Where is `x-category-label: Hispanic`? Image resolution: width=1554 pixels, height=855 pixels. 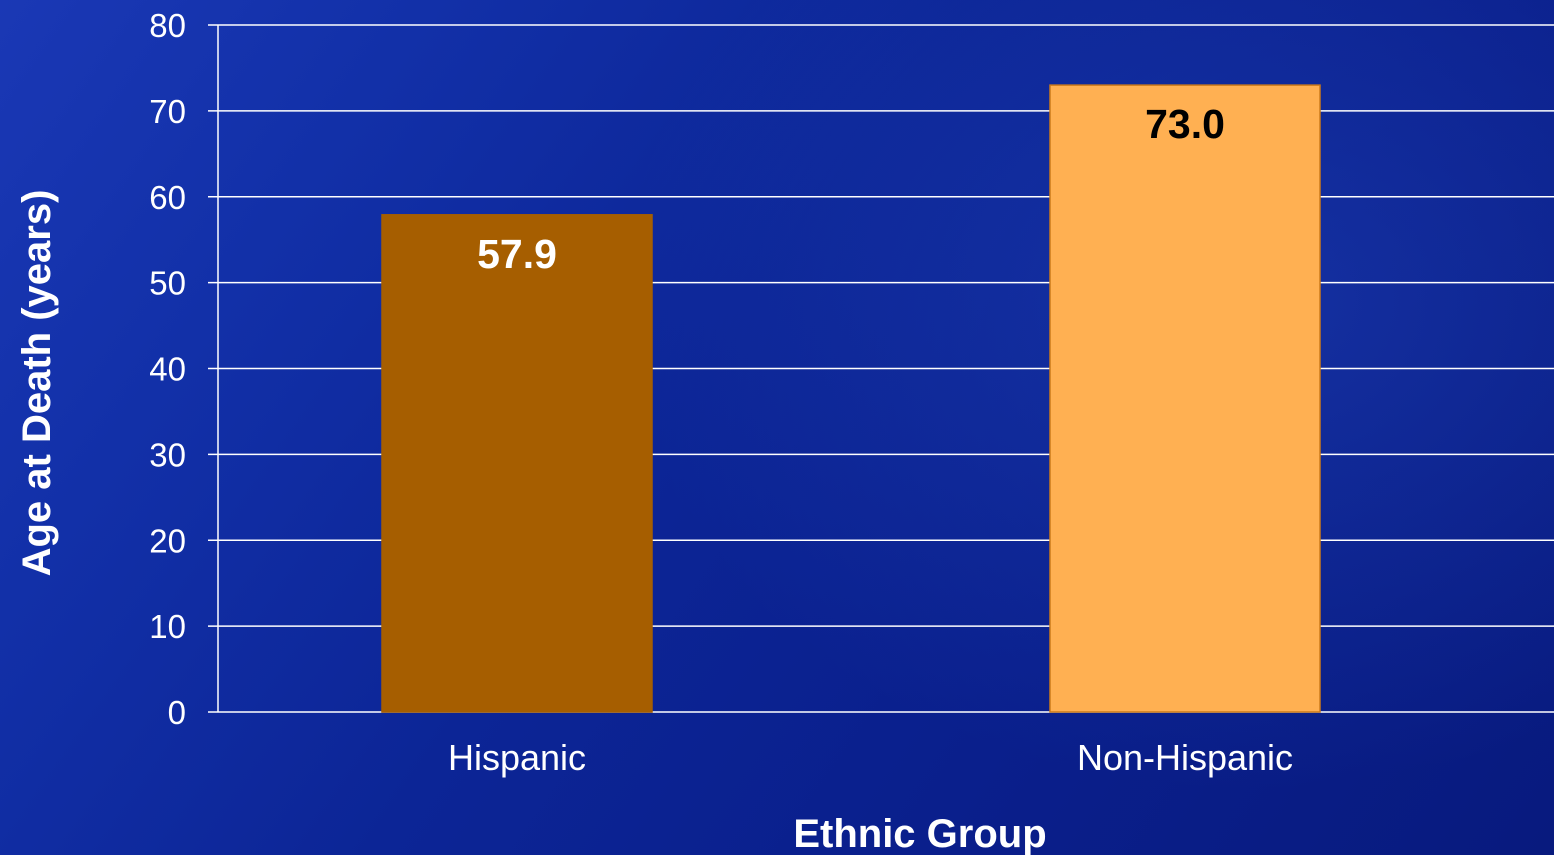 x-category-label: Hispanic is located at coordinates (517, 757).